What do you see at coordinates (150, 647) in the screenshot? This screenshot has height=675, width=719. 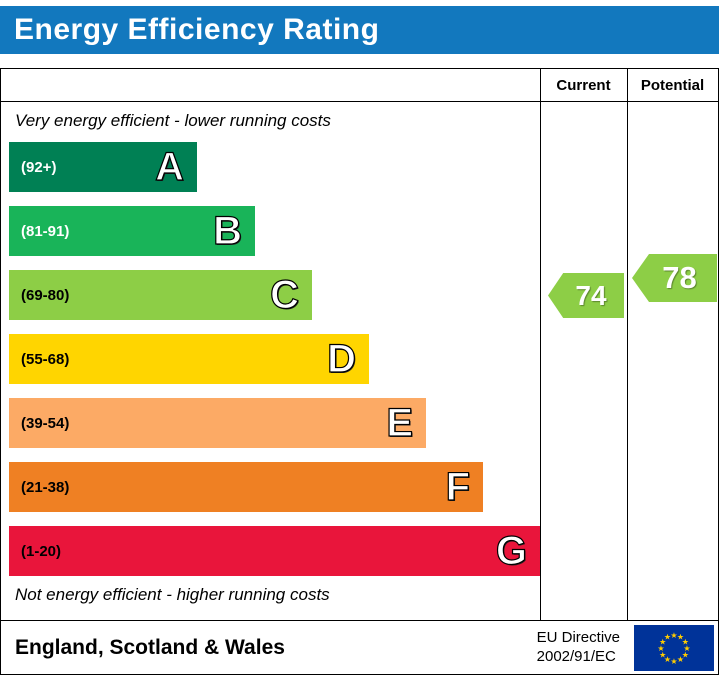 I see `region-label: England, Scotland & Wales` at bounding box center [150, 647].